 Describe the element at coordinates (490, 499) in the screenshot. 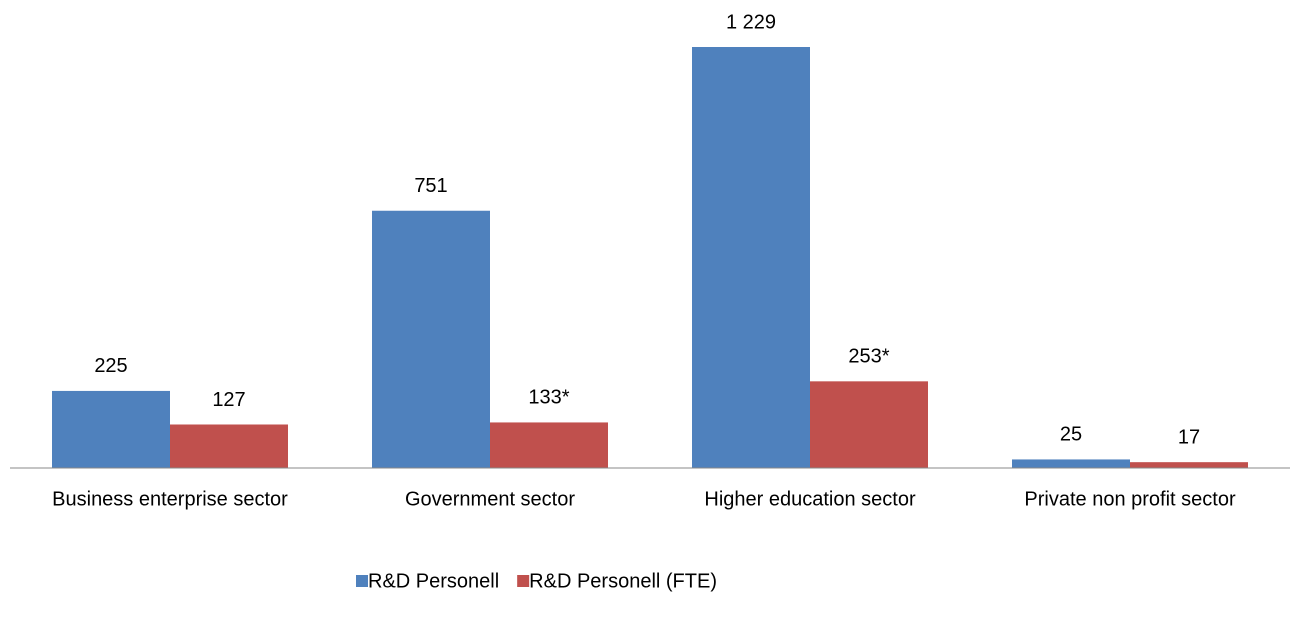

I see `x-tick-label: Government sector` at that location.